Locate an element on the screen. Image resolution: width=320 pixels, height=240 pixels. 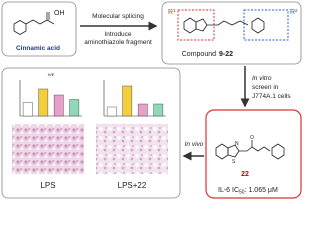
hit-box is located at coordinates (253, 154).